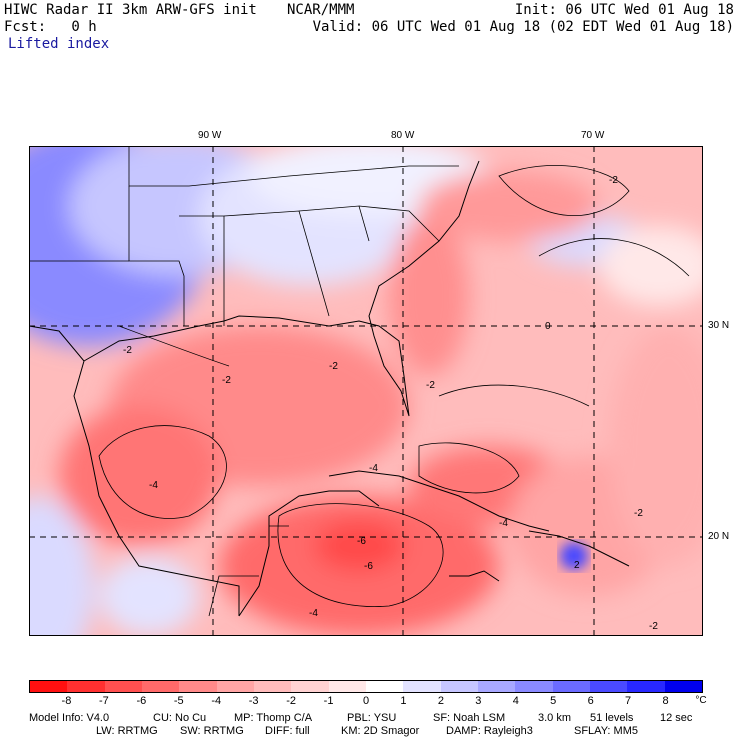 This screenshot has height=740, width=740. Describe the element at coordinates (624, 10) in the screenshot. I see `init-time: Init: 06 UTC Wed 01 Aug 18` at that location.